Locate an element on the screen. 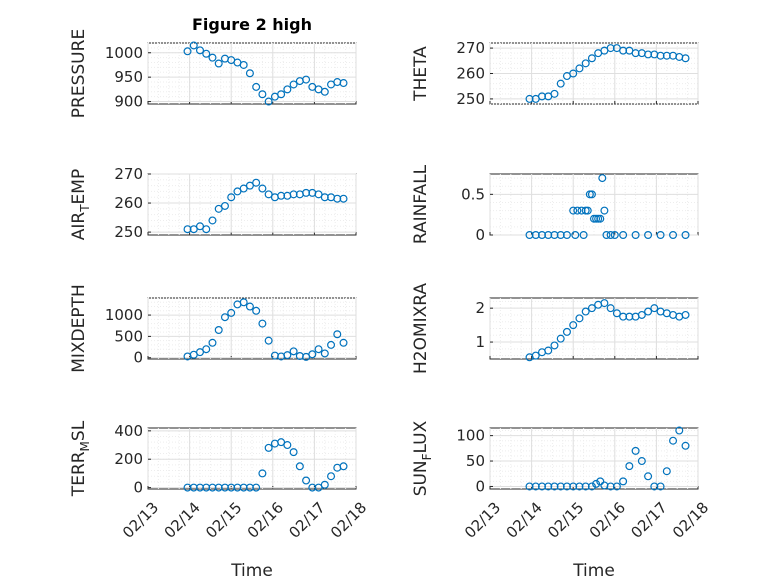 The height and width of the screenshot is (583, 778). y-tick-label: 260 is located at coordinates (470, 74).